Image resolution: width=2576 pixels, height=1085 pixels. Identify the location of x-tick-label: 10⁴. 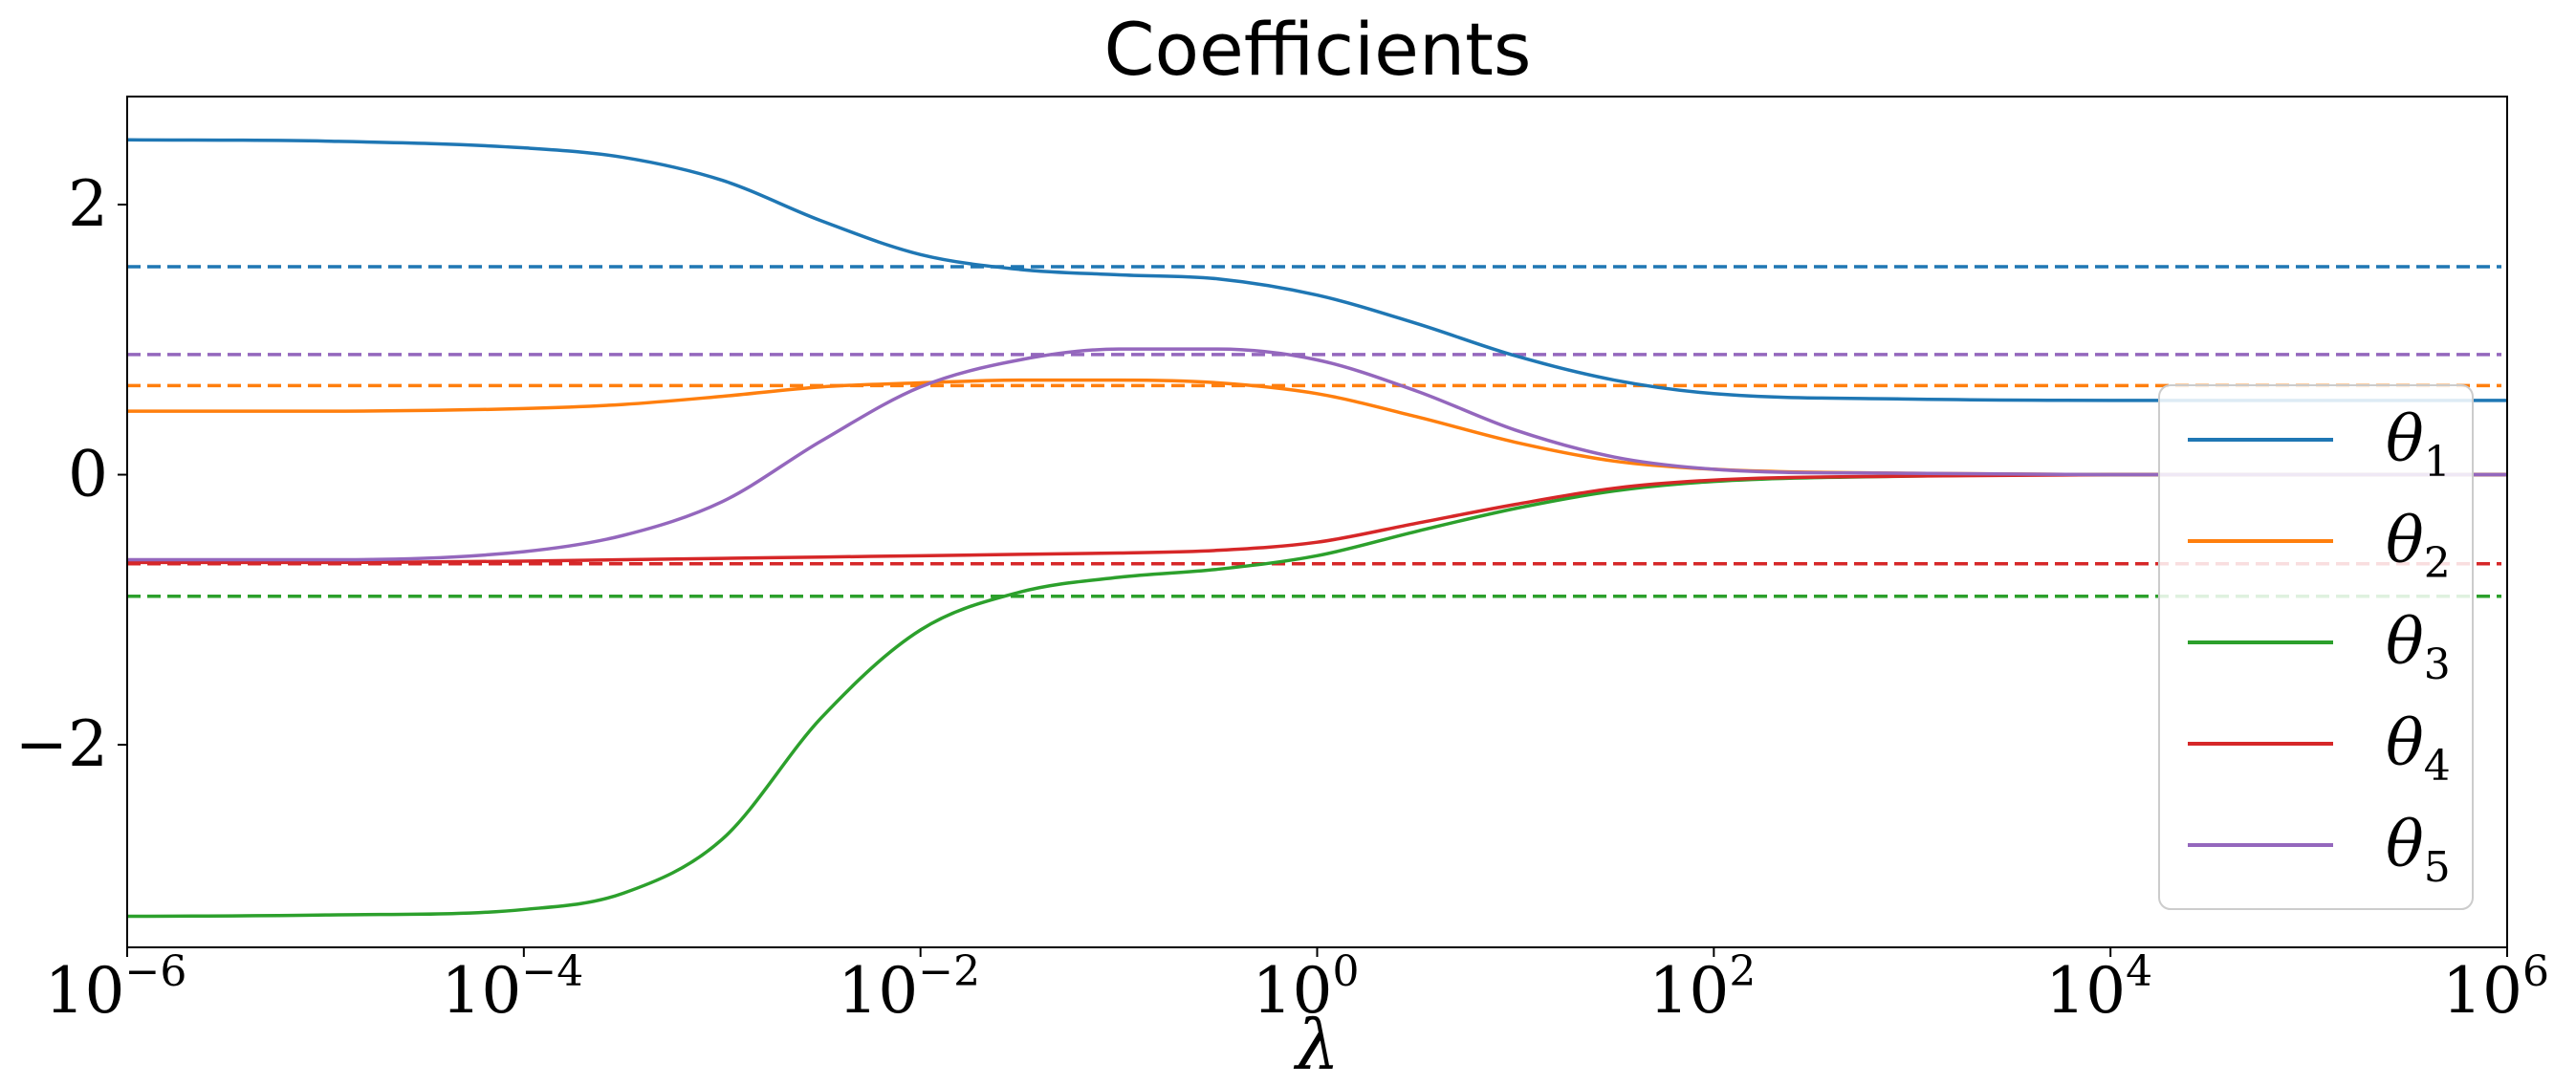
(2098, 987).